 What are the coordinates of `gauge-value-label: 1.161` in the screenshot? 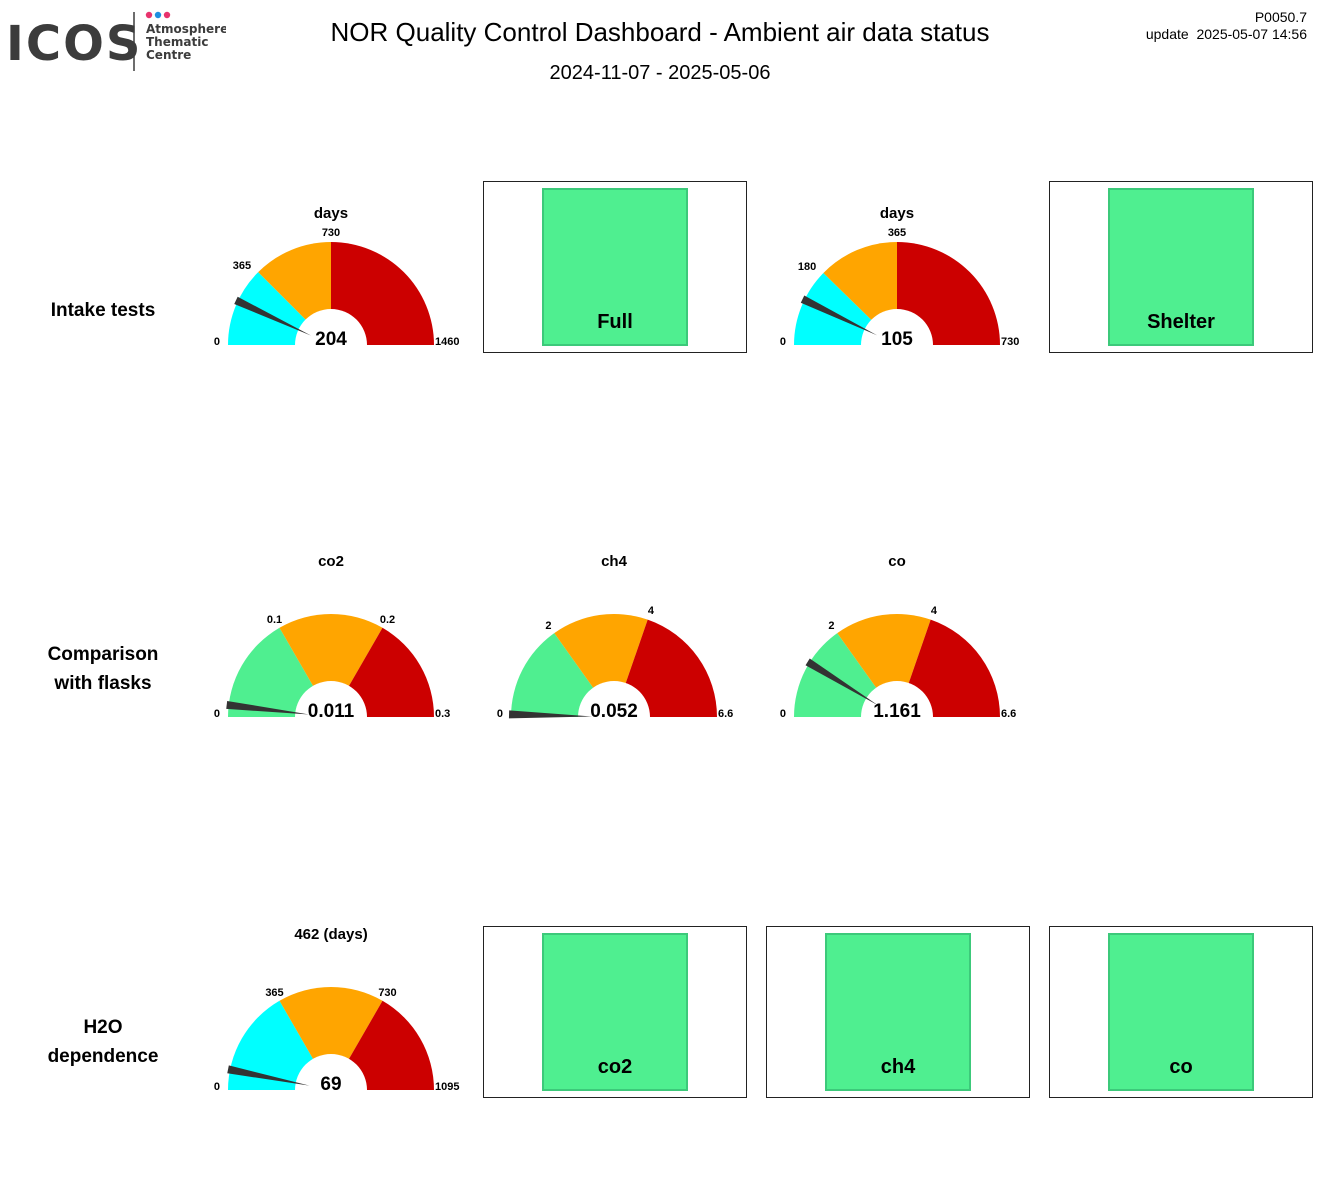 It's located at (897, 711).